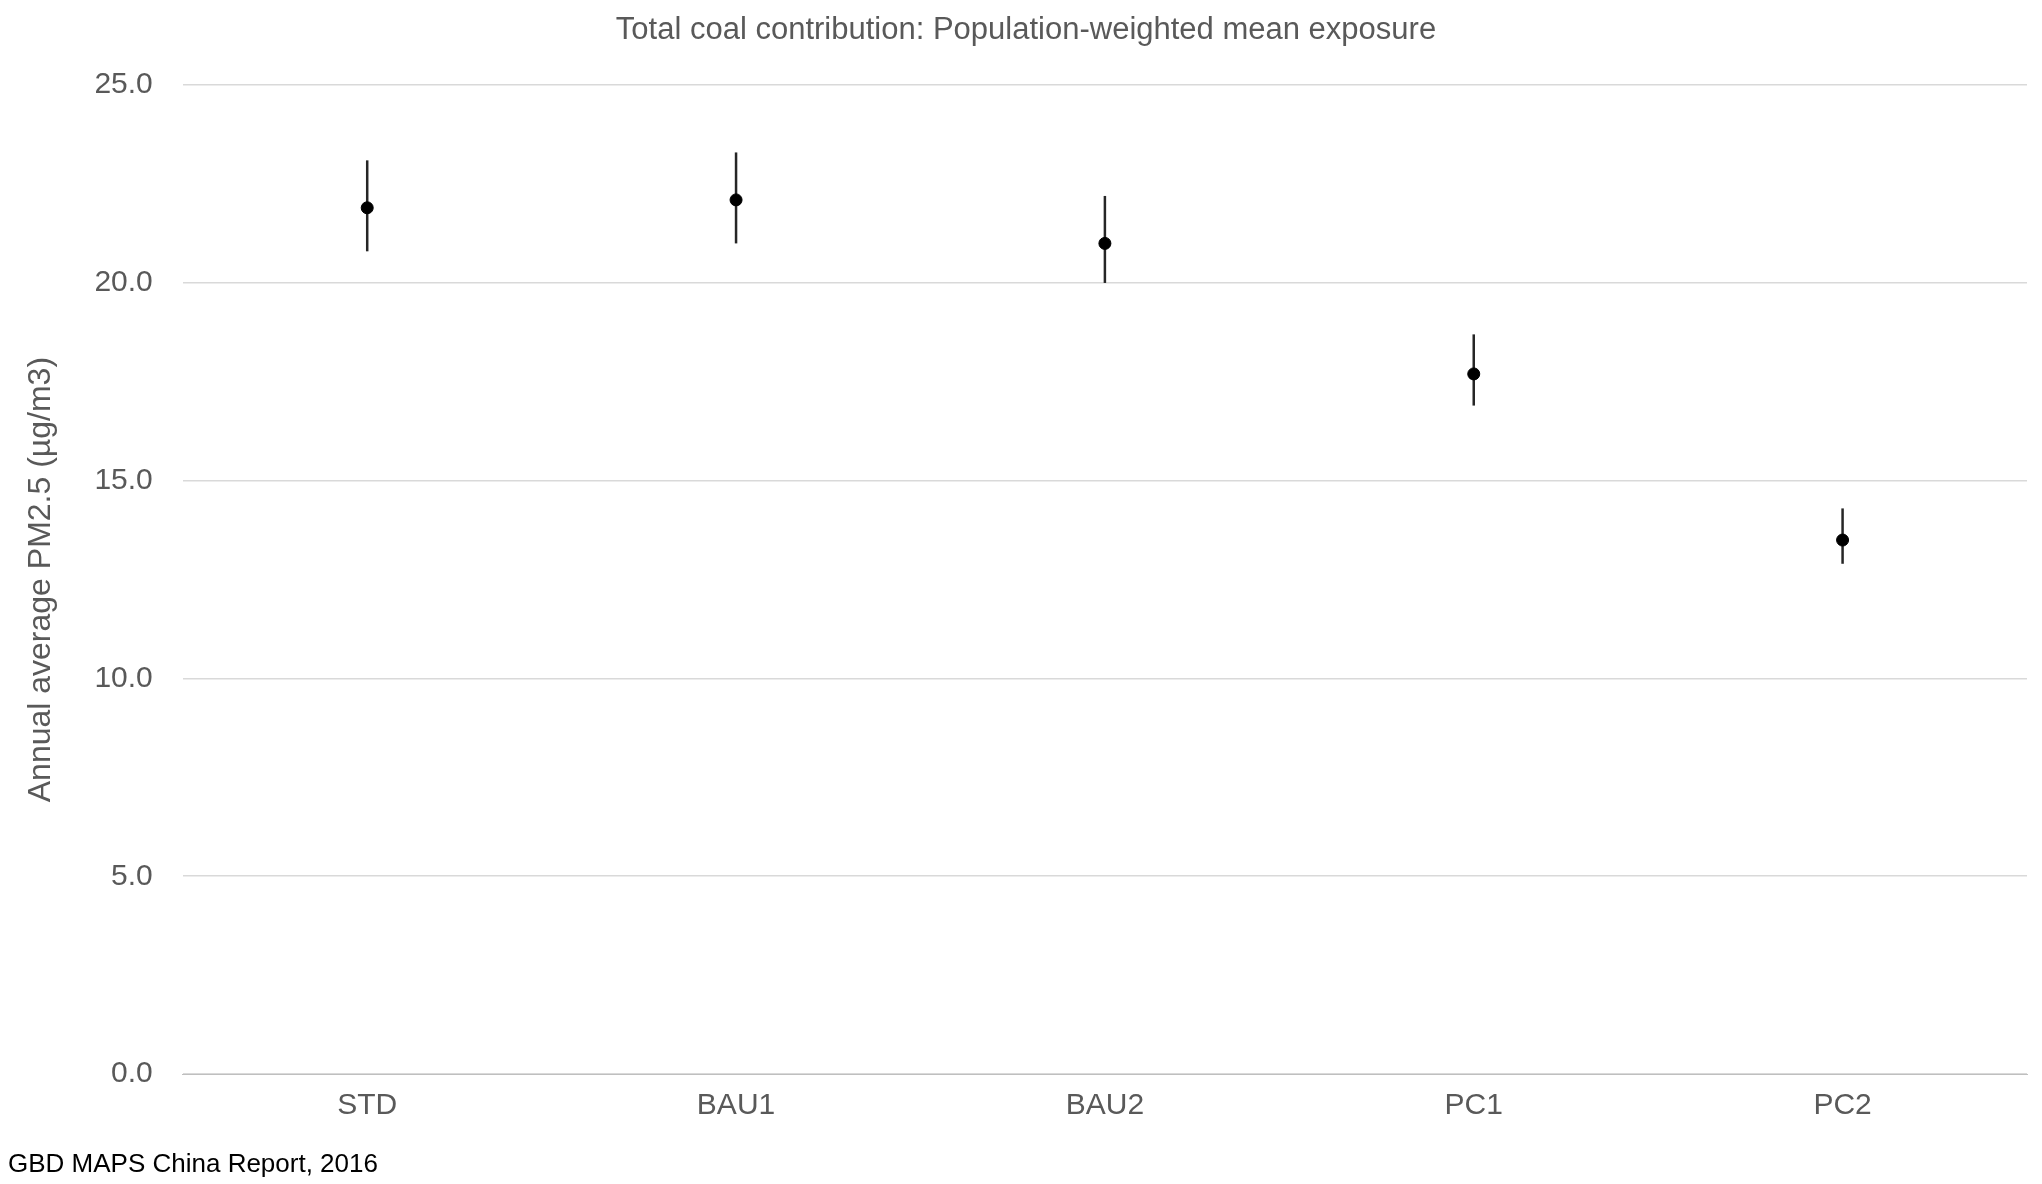 This screenshot has height=1184, width=2042. What do you see at coordinates (123, 676) in the screenshot?
I see `y-tick-label: 10.0` at bounding box center [123, 676].